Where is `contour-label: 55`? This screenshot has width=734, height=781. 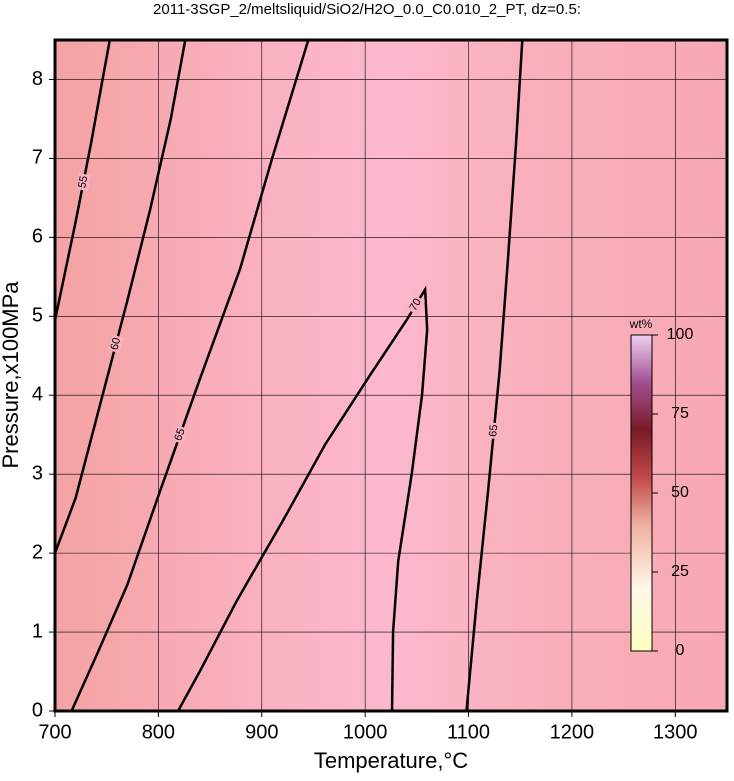
contour-label: 55 is located at coordinates (83, 182).